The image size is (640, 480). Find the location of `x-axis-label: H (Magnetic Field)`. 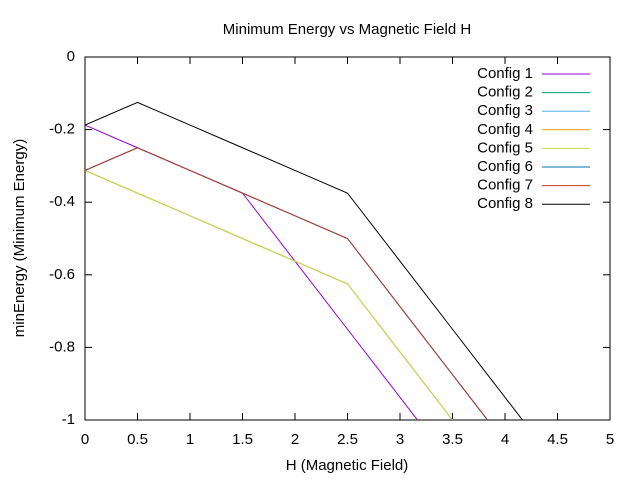

x-axis-label: H (Magnetic Field) is located at coordinates (347, 465).